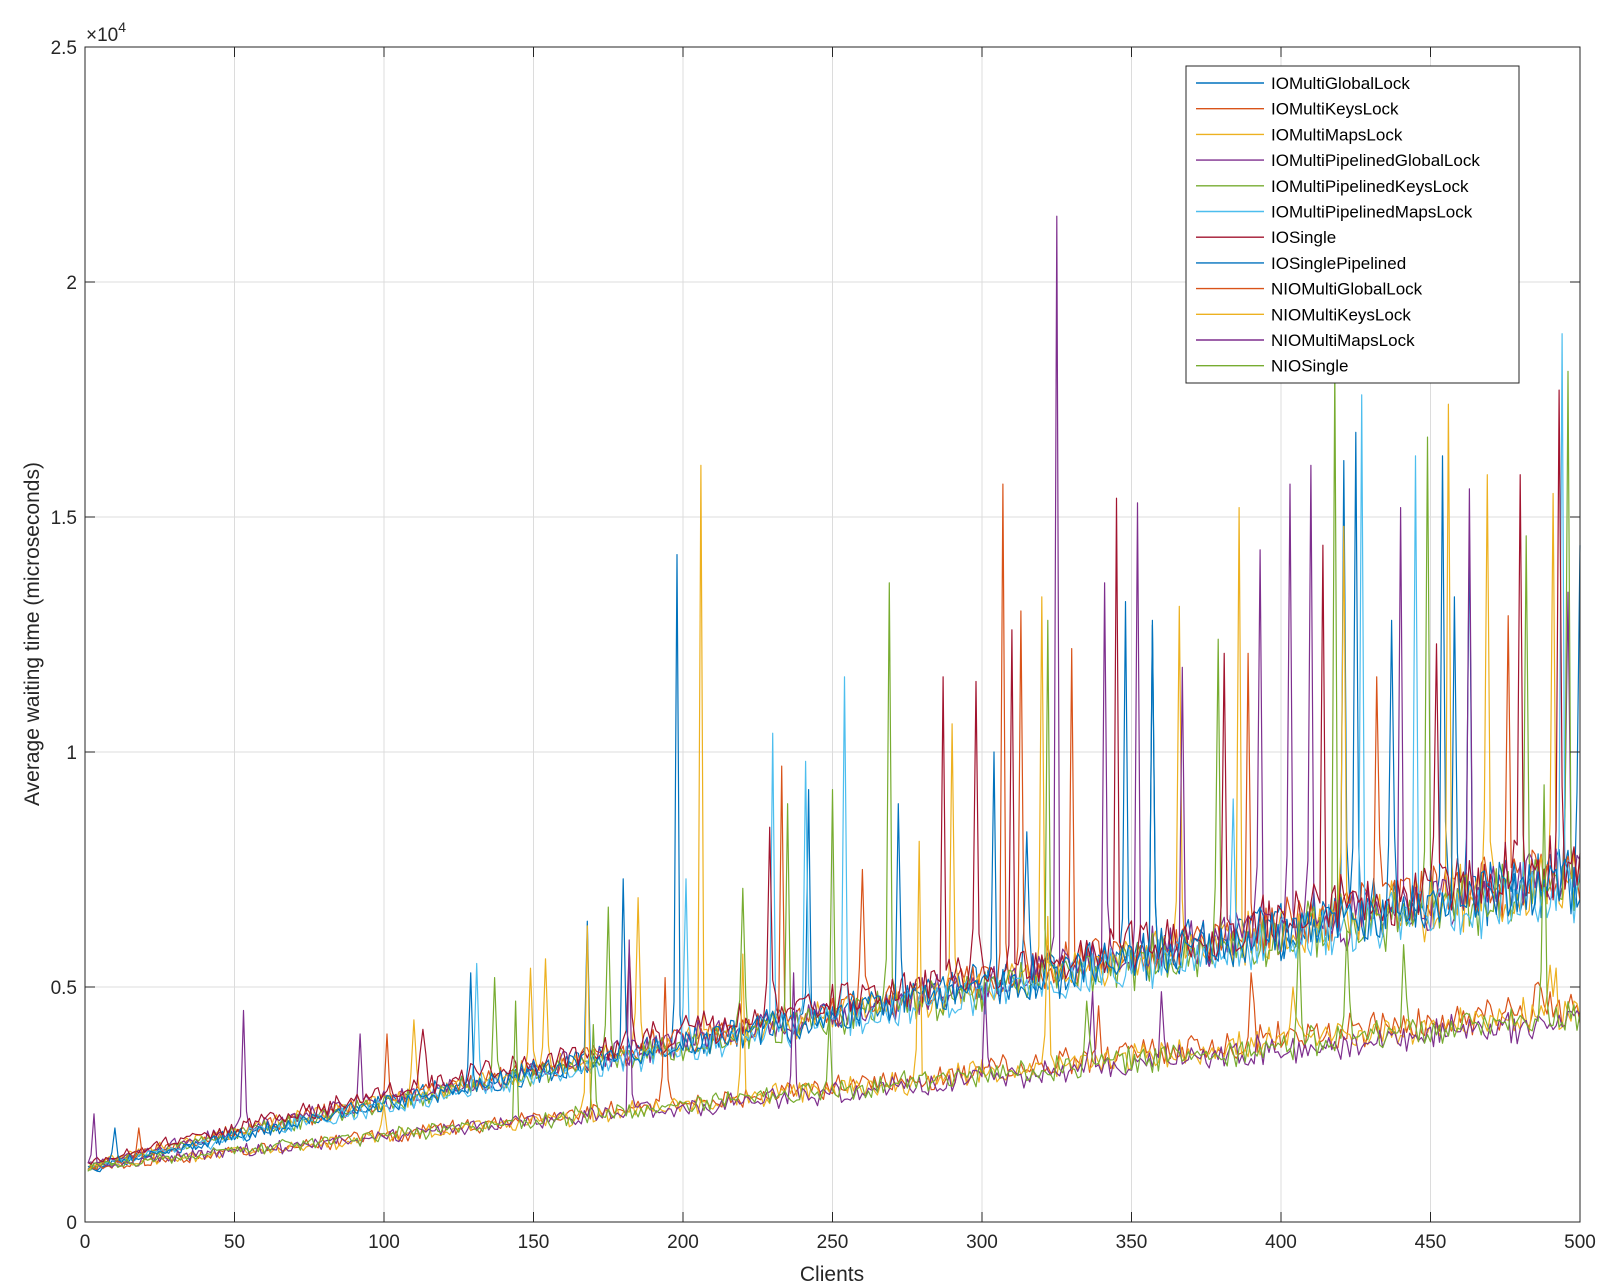 This screenshot has height=1287, width=1603. Describe the element at coordinates (71, 1223) in the screenshot. I see `y-tick-label: 0` at that location.